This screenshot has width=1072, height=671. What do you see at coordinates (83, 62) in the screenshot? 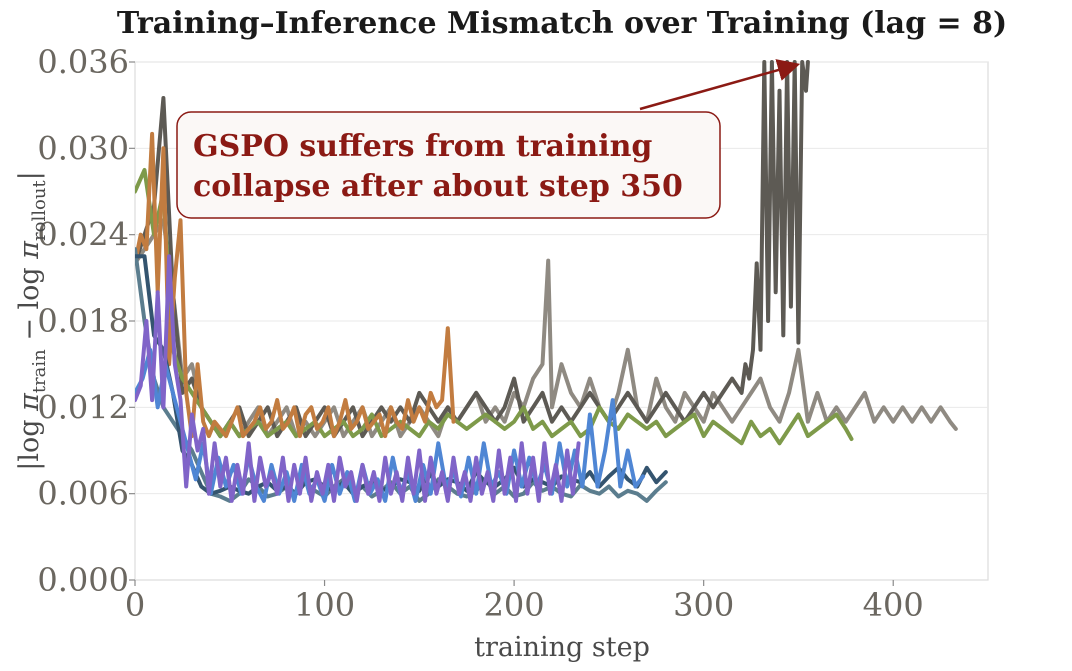
I see `y-tick-label: 0.036` at bounding box center [83, 62].